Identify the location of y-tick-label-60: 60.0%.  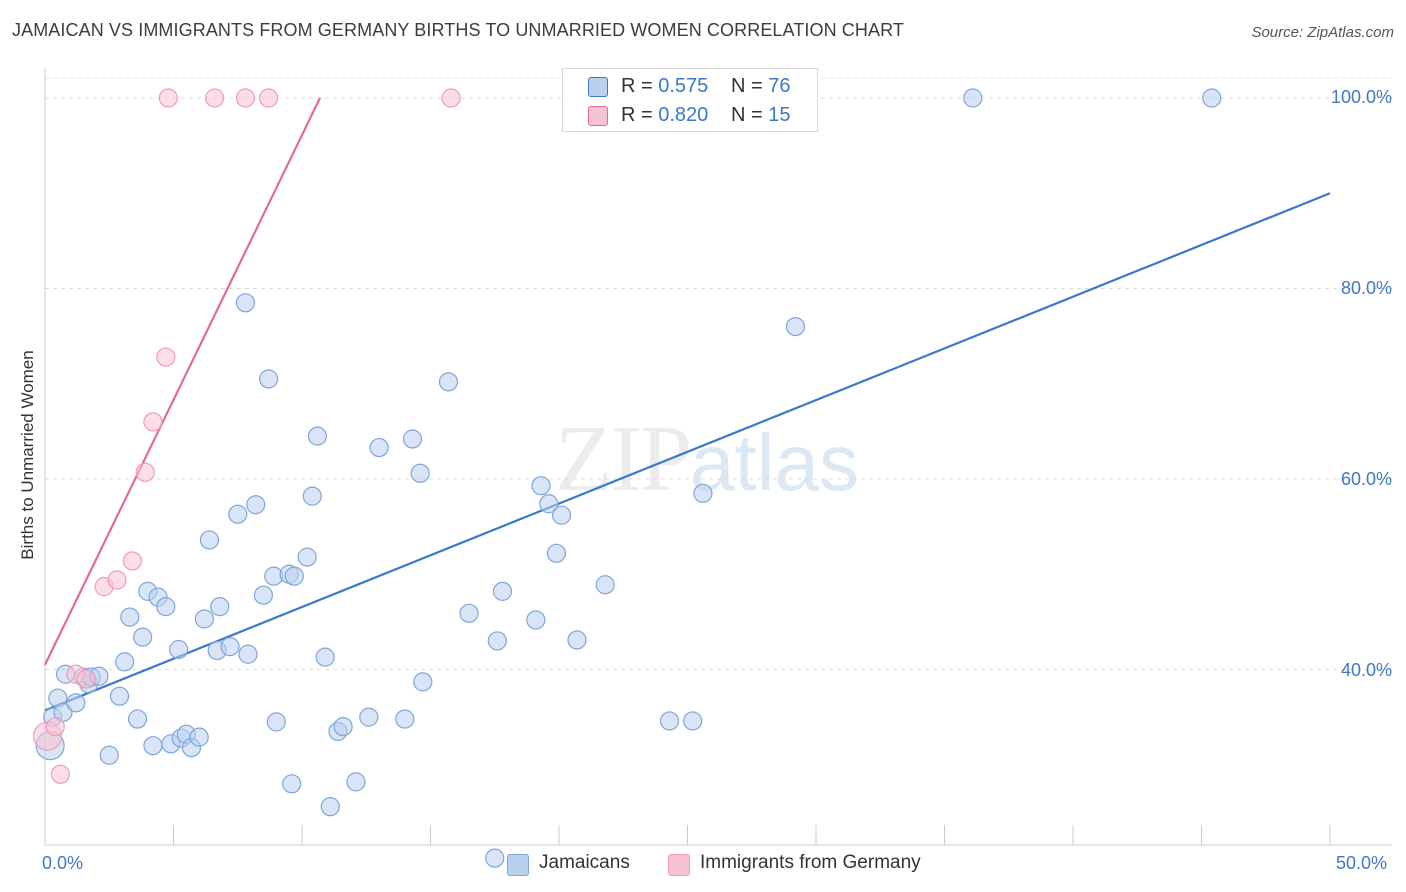
(1366, 479).